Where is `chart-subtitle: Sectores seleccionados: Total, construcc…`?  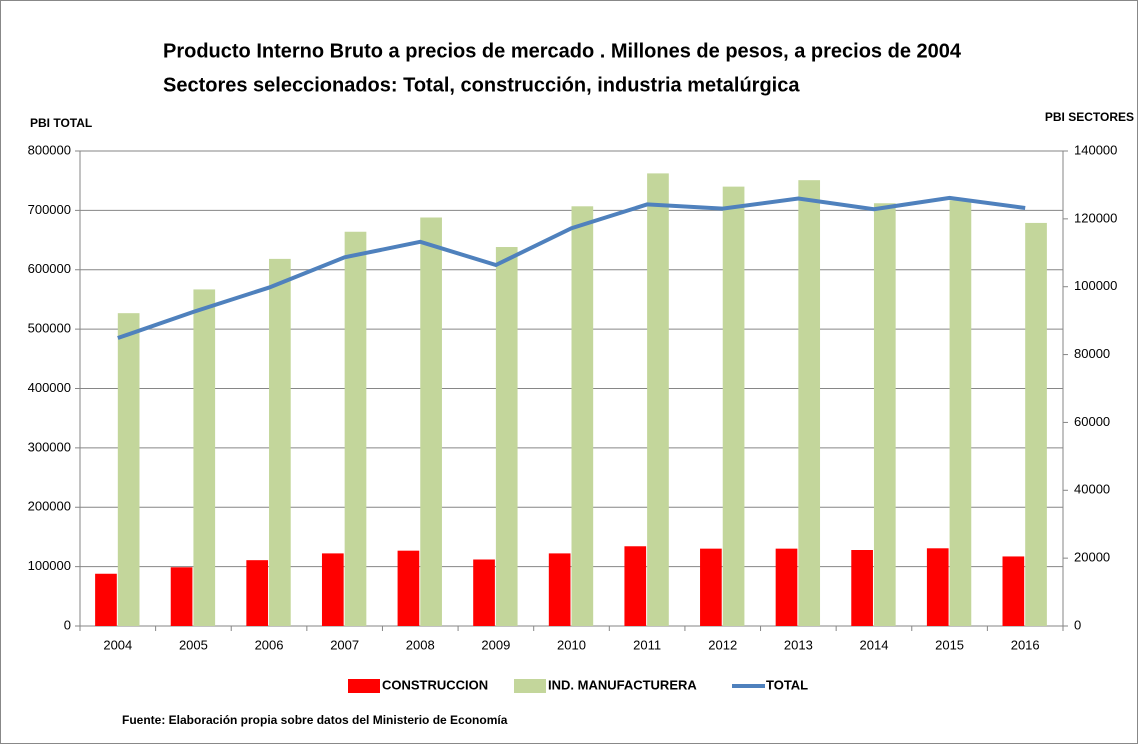
chart-subtitle: Sectores seleccionados: Total, construcc… is located at coordinates (481, 85).